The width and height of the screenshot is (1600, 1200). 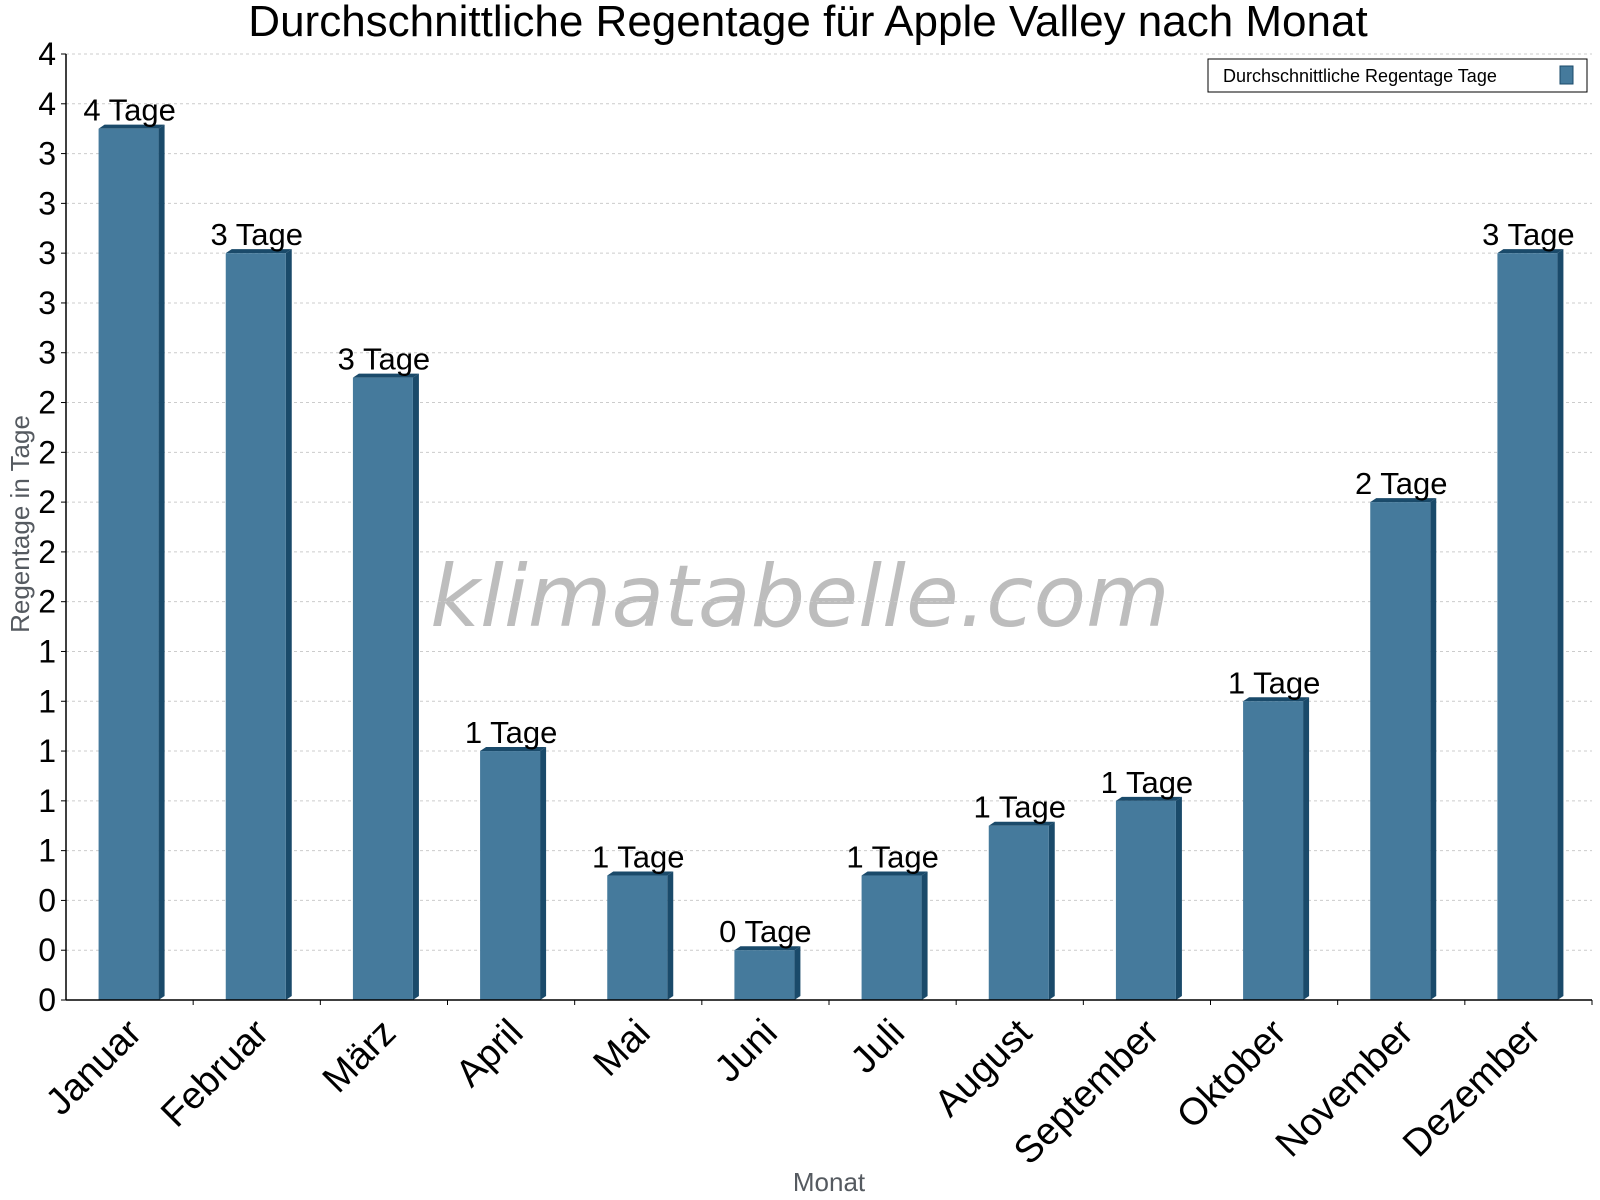 What do you see at coordinates (829, 1182) in the screenshot?
I see `x-axis-label: Monat` at bounding box center [829, 1182].